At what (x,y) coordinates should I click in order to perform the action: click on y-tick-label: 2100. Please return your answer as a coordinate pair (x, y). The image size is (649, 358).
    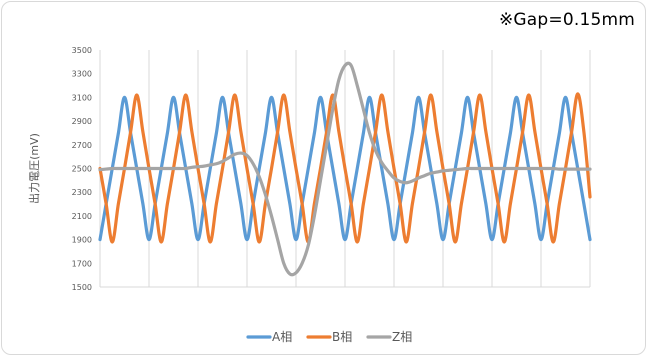
    Looking at the image, I should click on (82, 216).